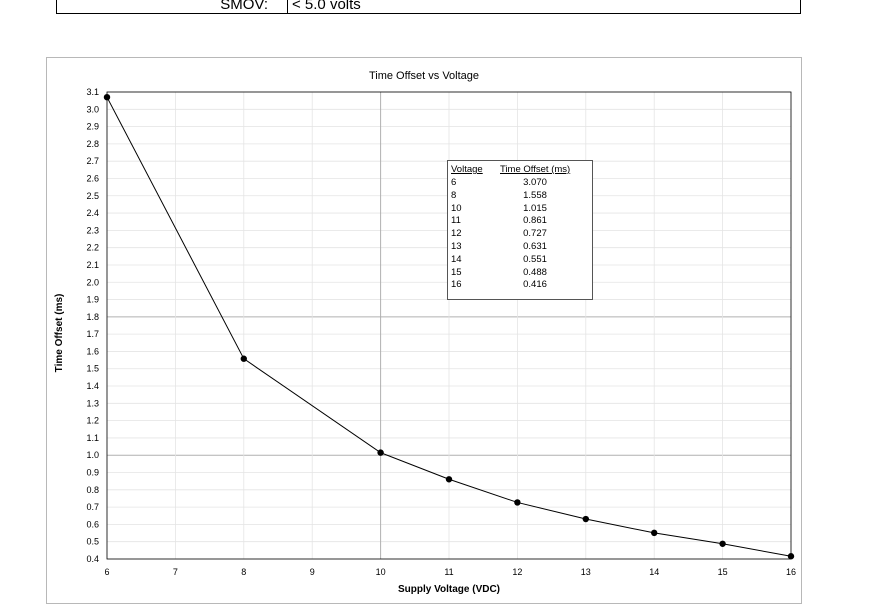 The height and width of the screenshot is (605, 892). Describe the element at coordinates (456, 285) in the screenshot. I see `inset-voltage-cell: 16` at that location.